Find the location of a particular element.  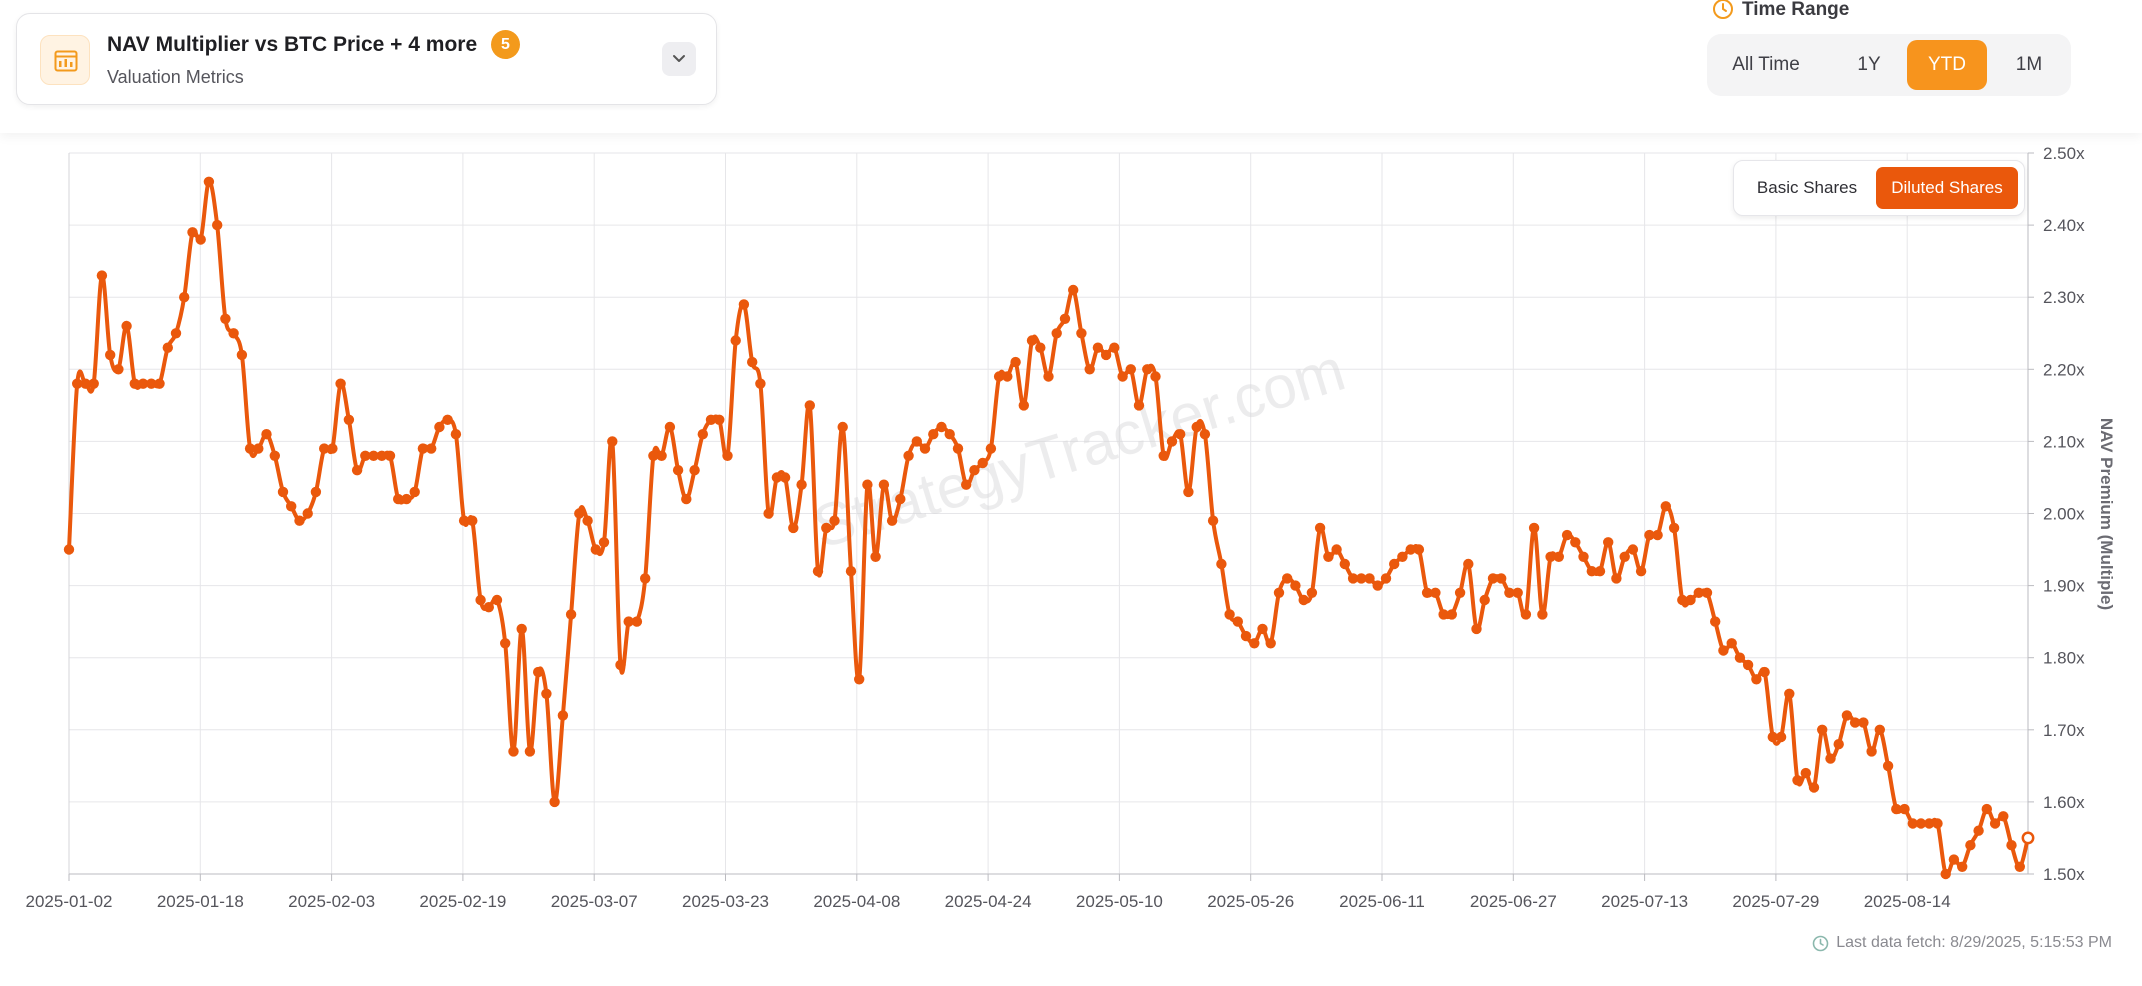

x-tick-label: 2025-04-24 is located at coordinates (988, 901).